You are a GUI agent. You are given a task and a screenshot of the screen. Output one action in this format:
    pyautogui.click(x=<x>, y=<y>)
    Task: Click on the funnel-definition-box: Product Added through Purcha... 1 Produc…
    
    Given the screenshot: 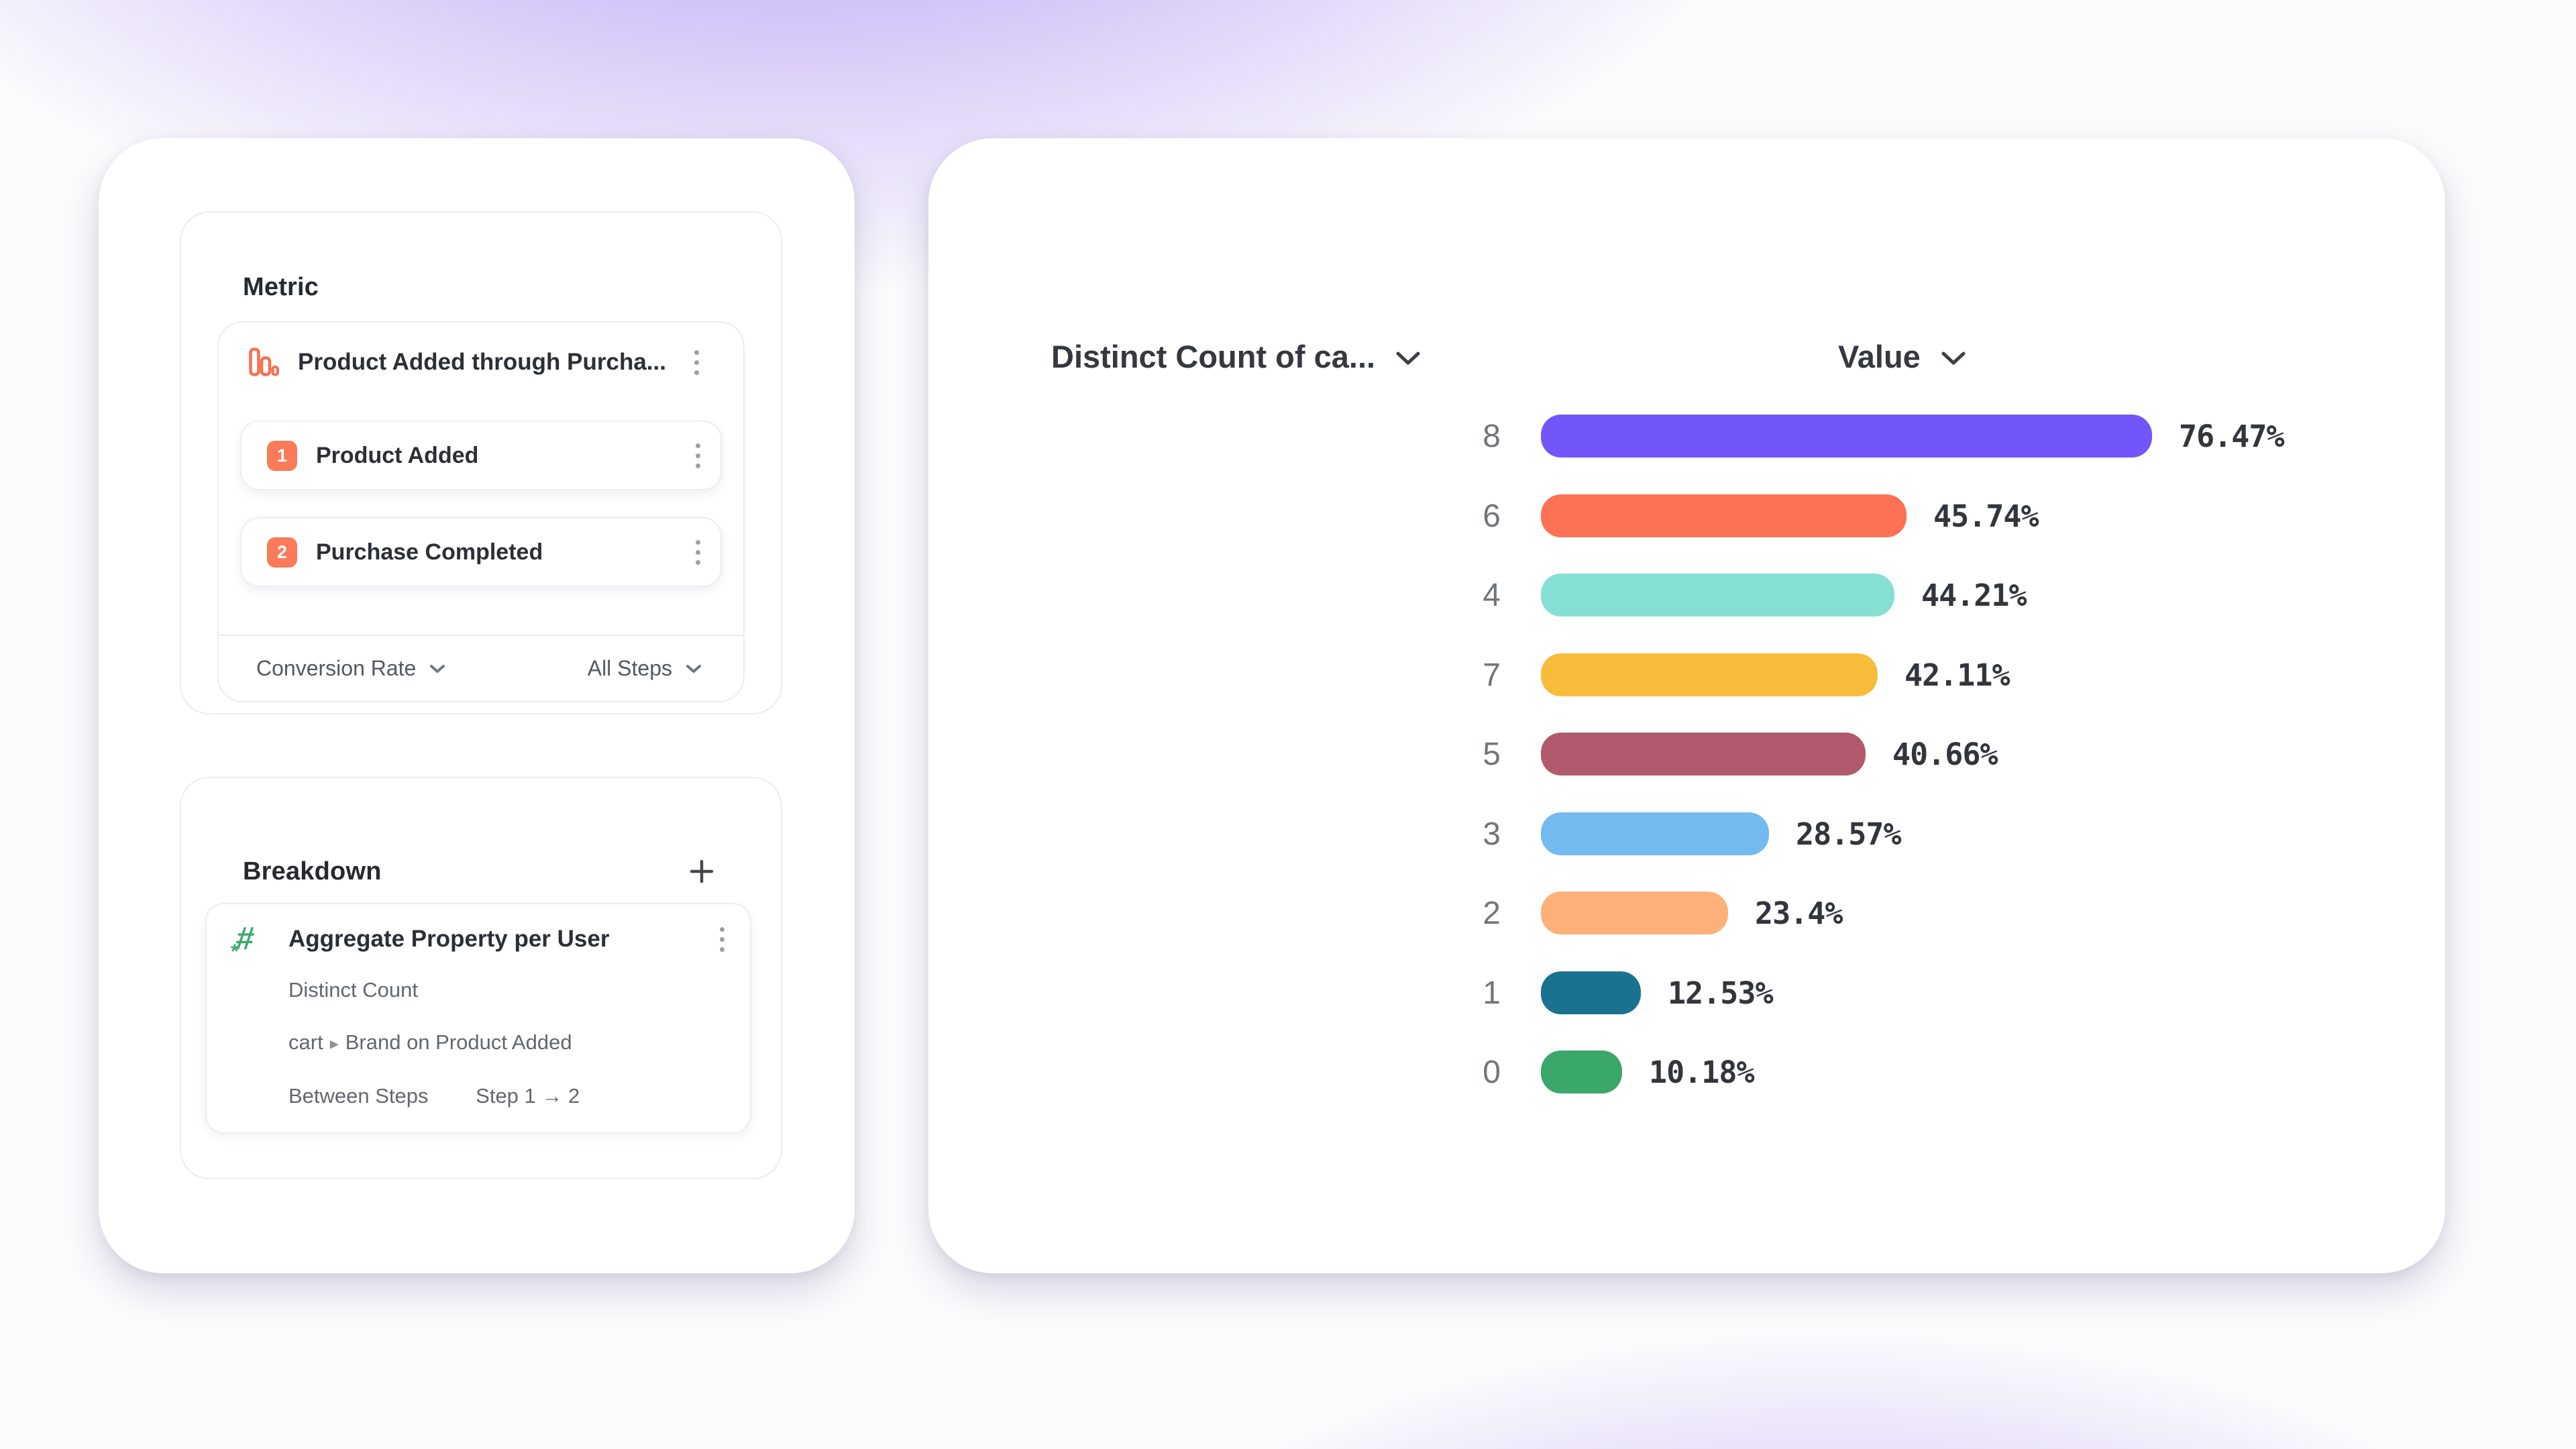 What is the action you would take?
    pyautogui.click(x=481, y=511)
    